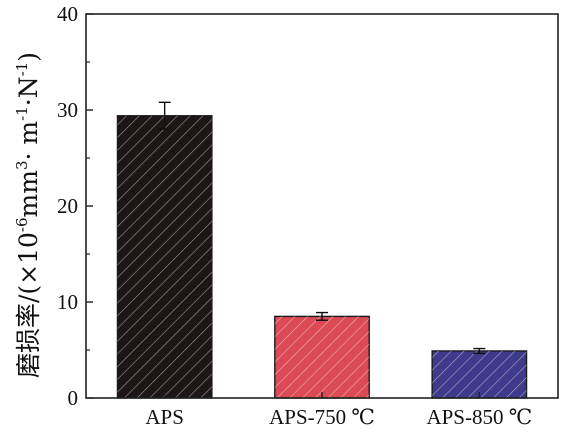 This screenshot has width=574, height=436. Describe the element at coordinates (28, 305) in the screenshot. I see `ylabel-prefix: 磨损率/(×10` at that location.